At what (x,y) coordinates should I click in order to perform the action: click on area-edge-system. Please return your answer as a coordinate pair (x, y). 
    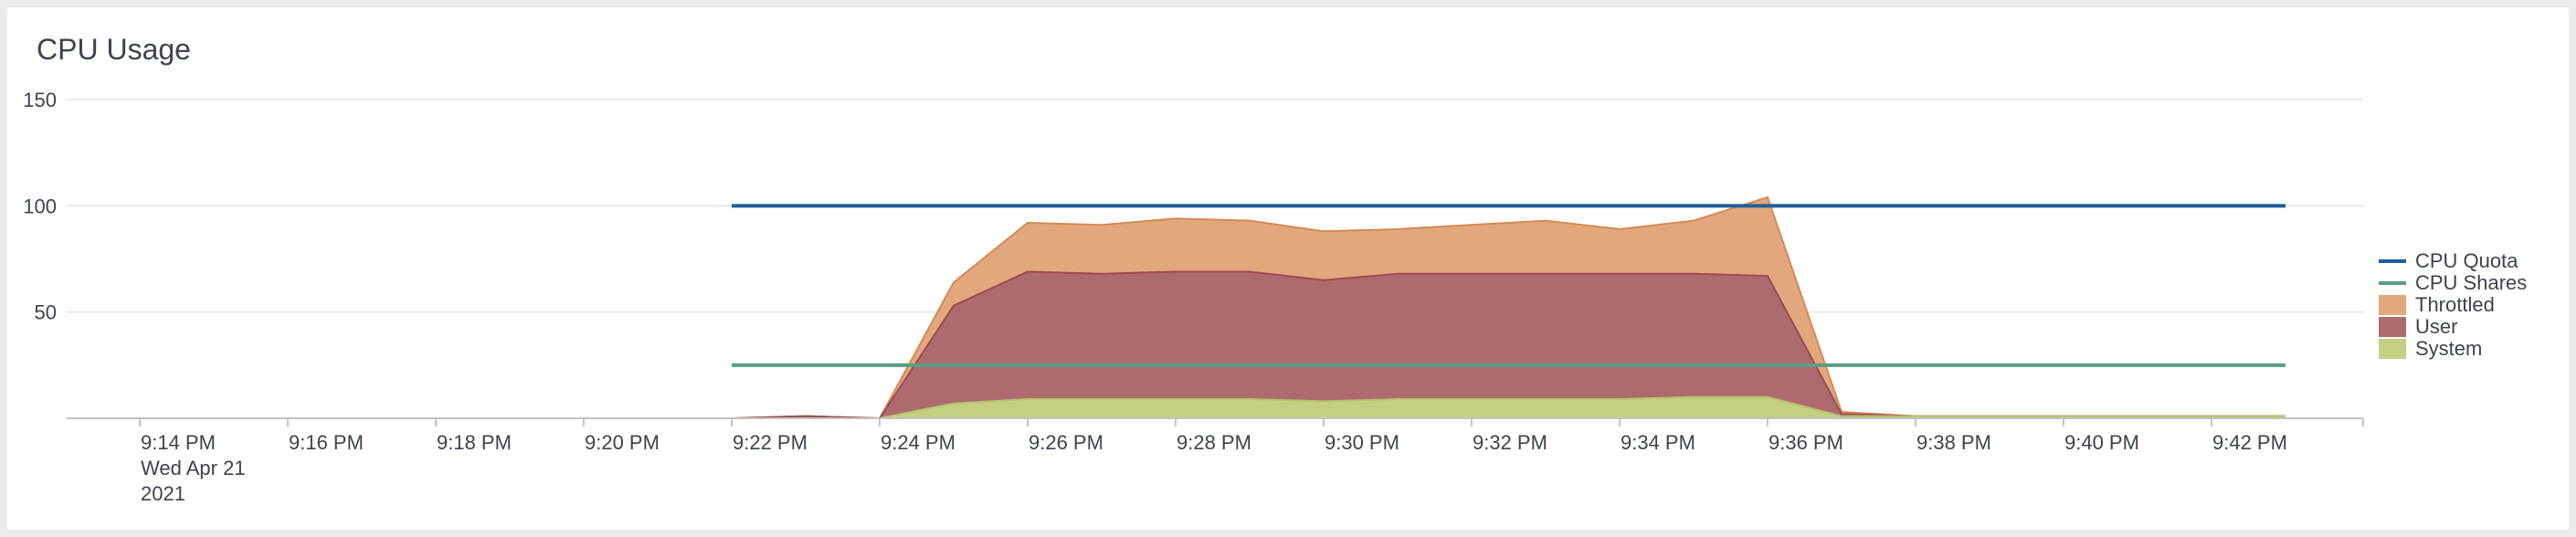
    Looking at the image, I should click on (1509, 407).